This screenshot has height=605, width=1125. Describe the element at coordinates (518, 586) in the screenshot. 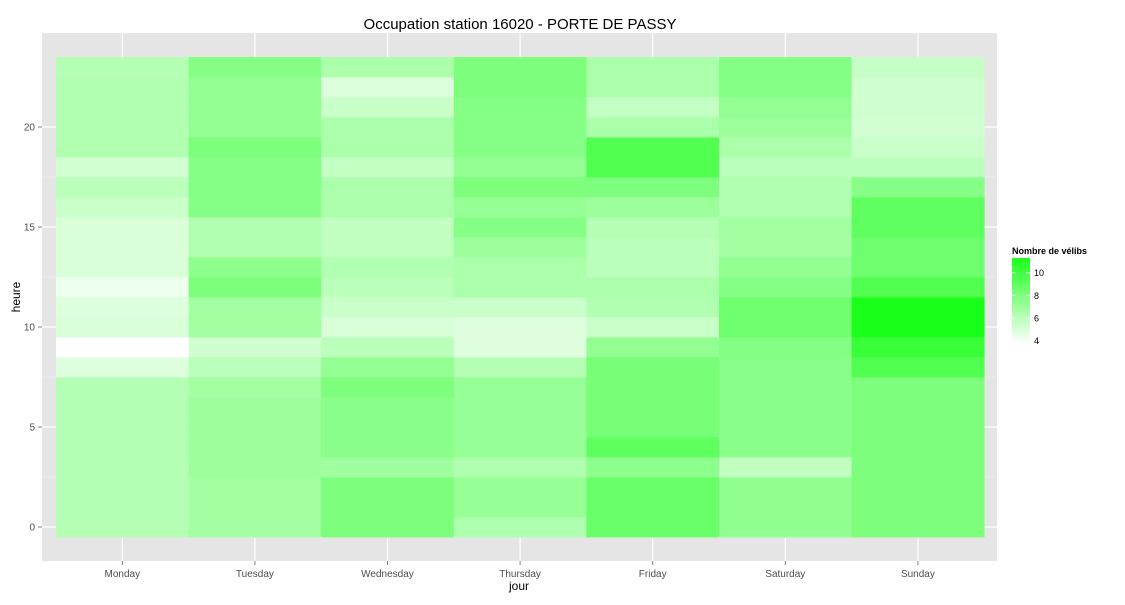

I see `x-axis-label: jour` at that location.